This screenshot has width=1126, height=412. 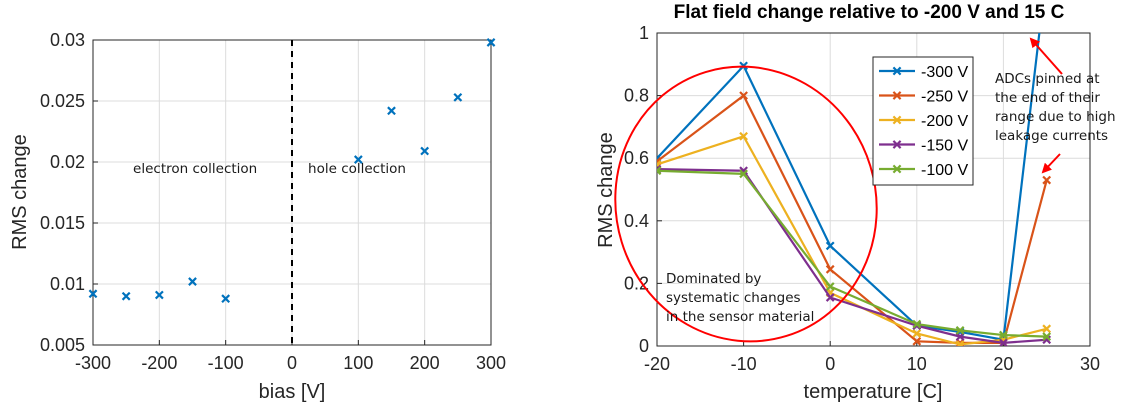 What do you see at coordinates (944, 97) in the screenshot?
I see `legend-label: -250 V` at bounding box center [944, 97].